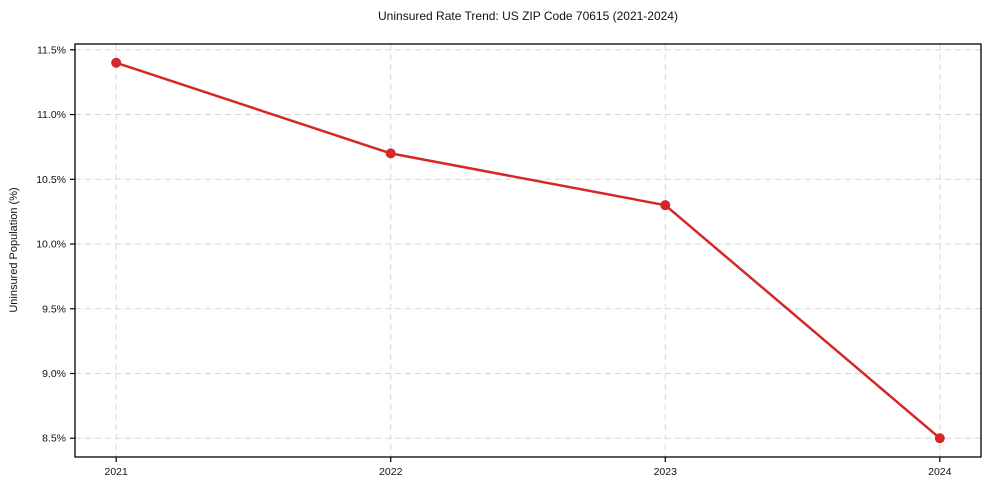 The height and width of the screenshot is (490, 989). What do you see at coordinates (51, 180) in the screenshot?
I see `y-tick-label: 10.5%` at bounding box center [51, 180].